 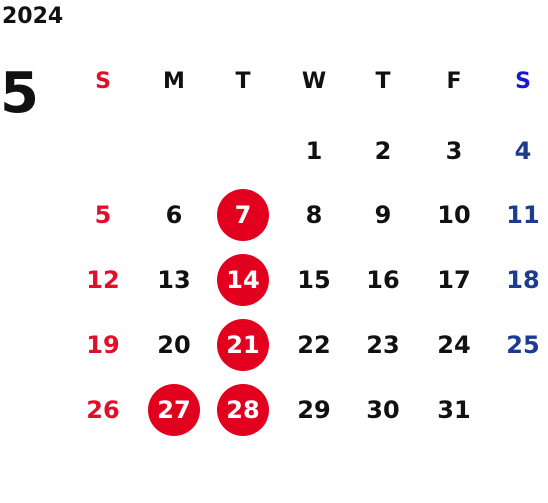 What do you see at coordinates (174, 345) in the screenshot?
I see `date-cell-20: 20` at bounding box center [174, 345].